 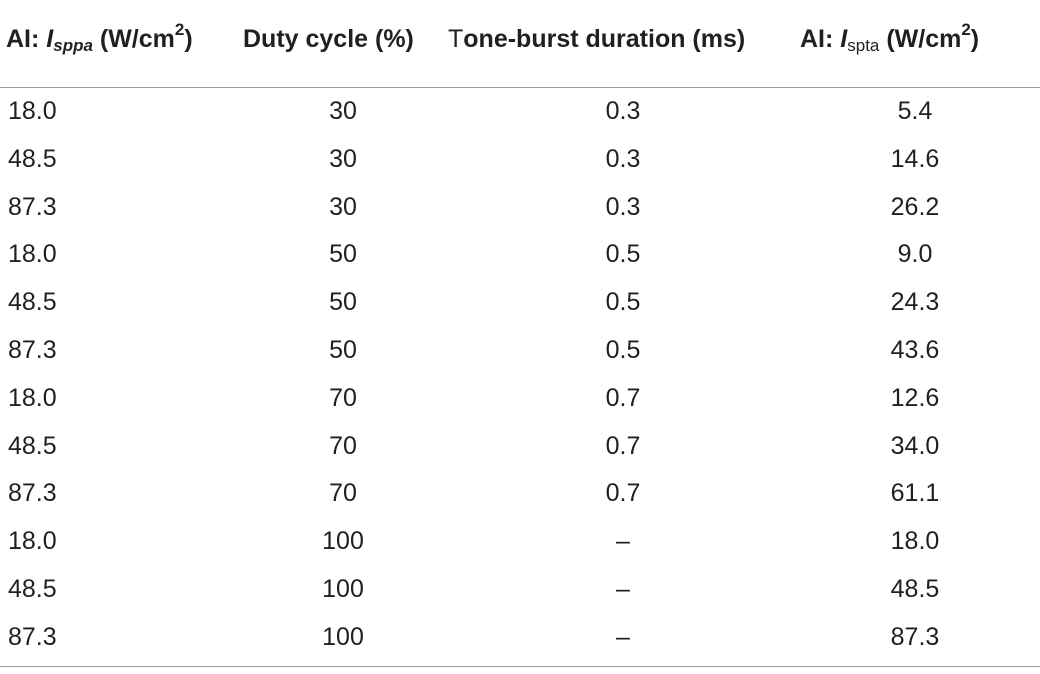 I want to click on cell-ispta: 9.0, so click(x=915, y=254).